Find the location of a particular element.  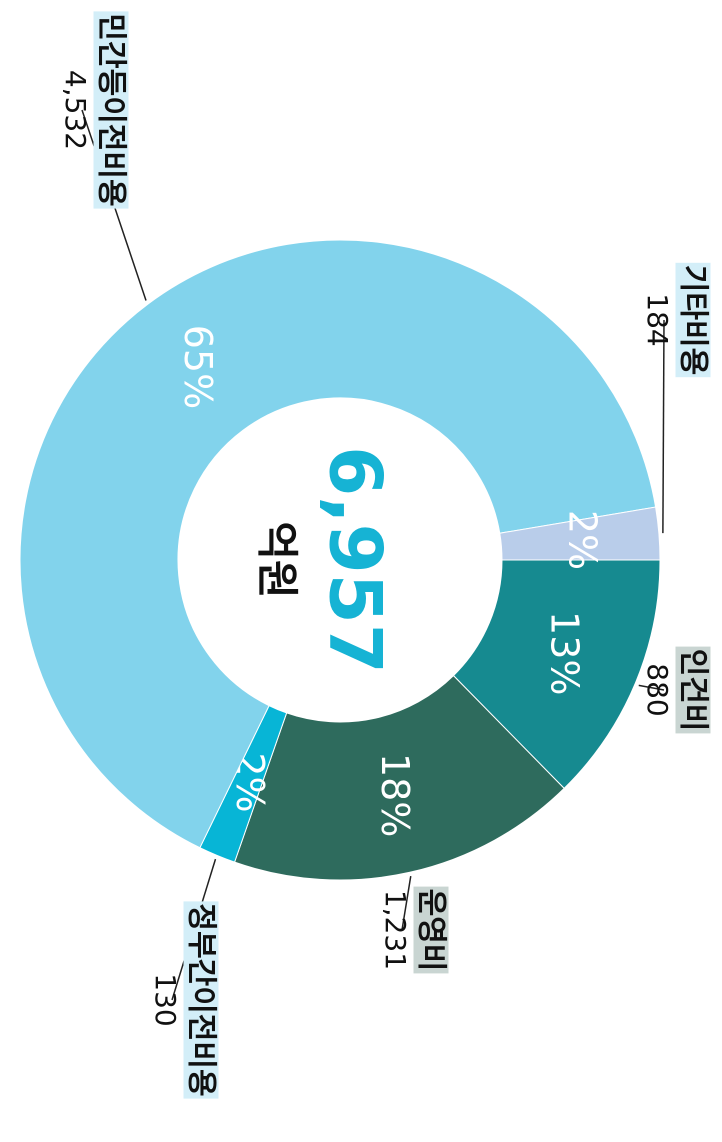

center-value: 6,957 is located at coordinates (355, 560).